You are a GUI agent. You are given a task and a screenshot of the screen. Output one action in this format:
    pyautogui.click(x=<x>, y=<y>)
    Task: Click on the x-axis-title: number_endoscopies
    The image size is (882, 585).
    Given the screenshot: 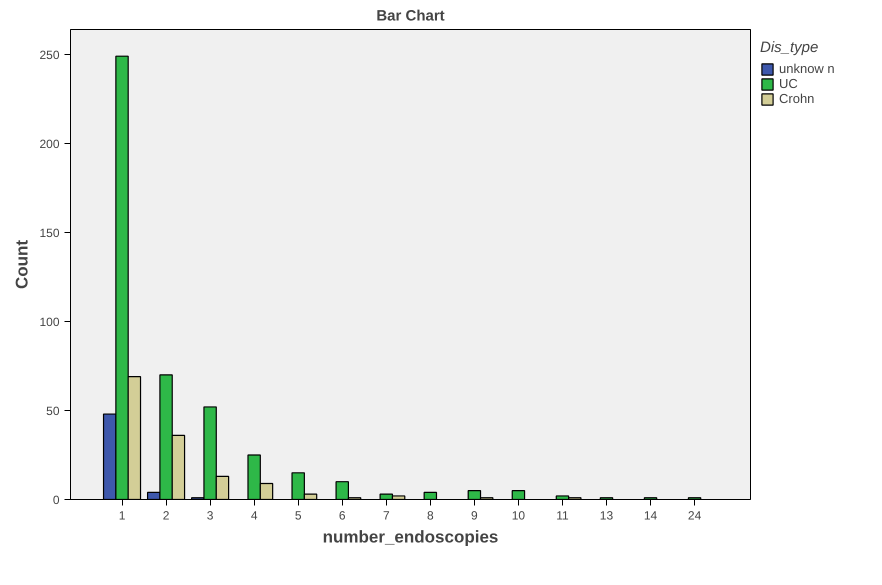 What is the action you would take?
    pyautogui.click(x=410, y=537)
    